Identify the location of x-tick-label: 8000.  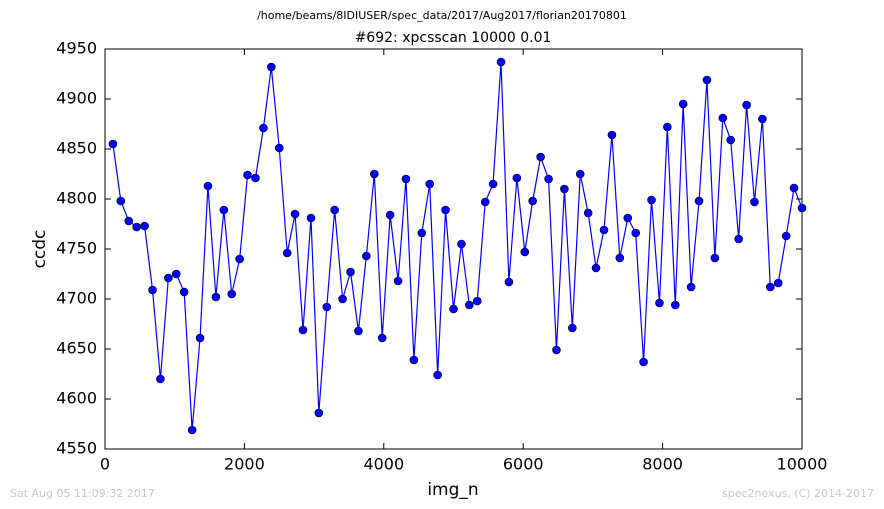
(662, 464).